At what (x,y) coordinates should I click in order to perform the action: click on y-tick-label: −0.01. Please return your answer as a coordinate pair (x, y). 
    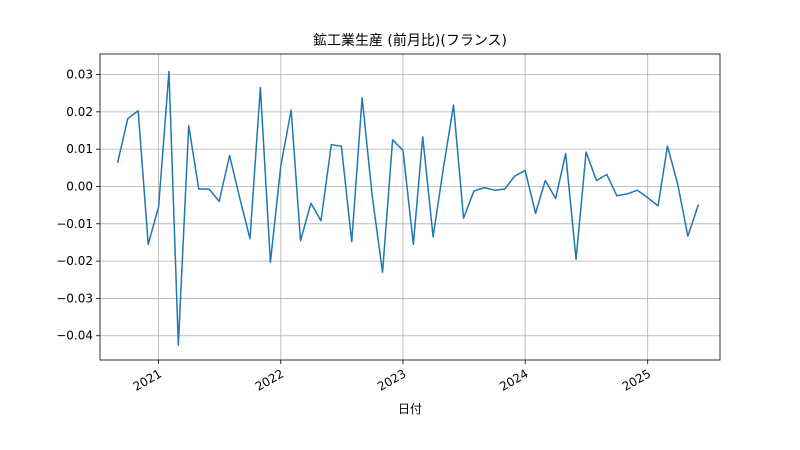
    Looking at the image, I should click on (74, 224).